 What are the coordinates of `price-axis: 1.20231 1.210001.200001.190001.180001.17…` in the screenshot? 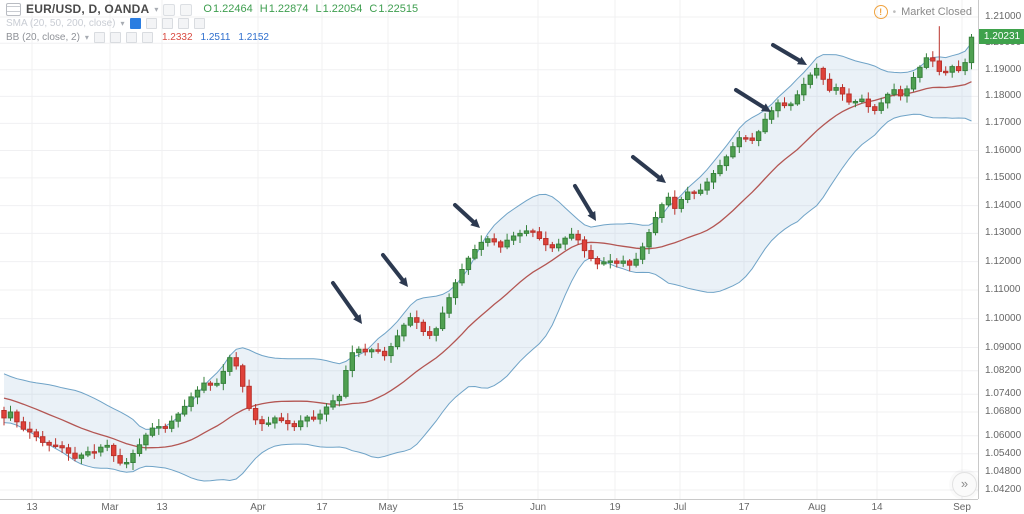 It's located at (1001, 249).